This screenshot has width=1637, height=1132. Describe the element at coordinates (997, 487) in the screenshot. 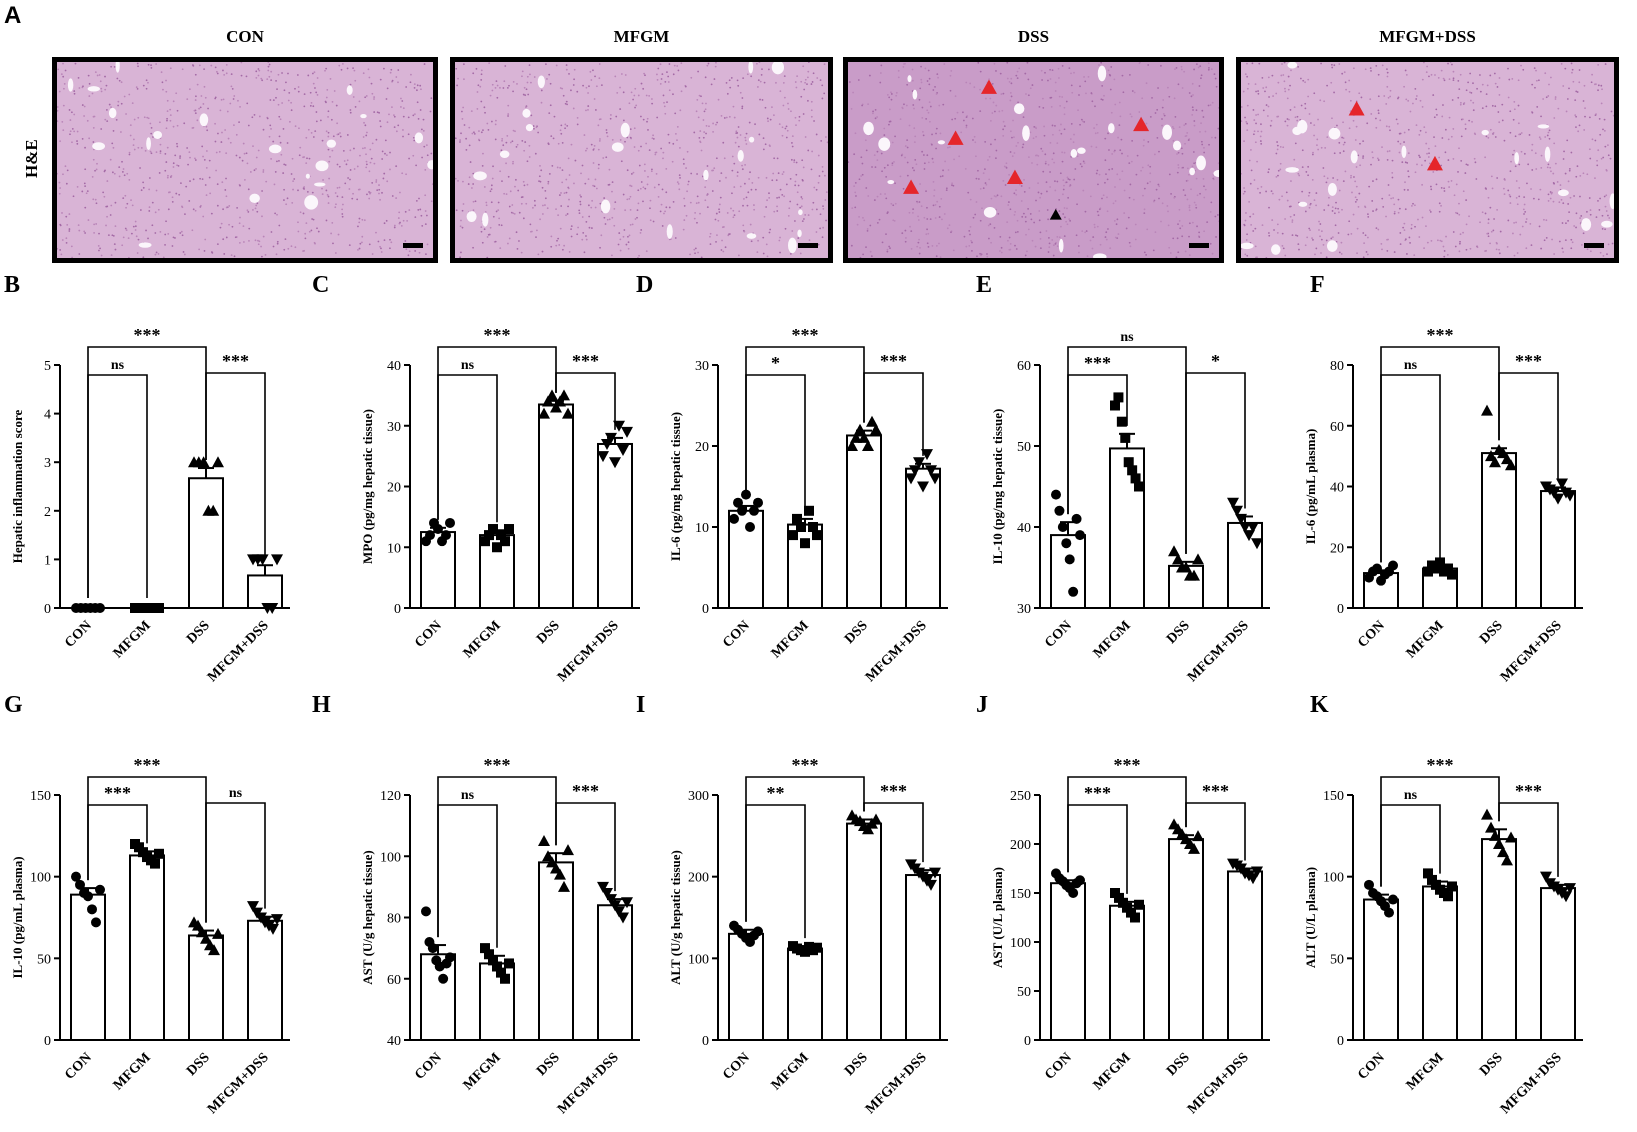

I see `y-axis-label: IL-10 (pg/mg hepatic tissue)` at that location.